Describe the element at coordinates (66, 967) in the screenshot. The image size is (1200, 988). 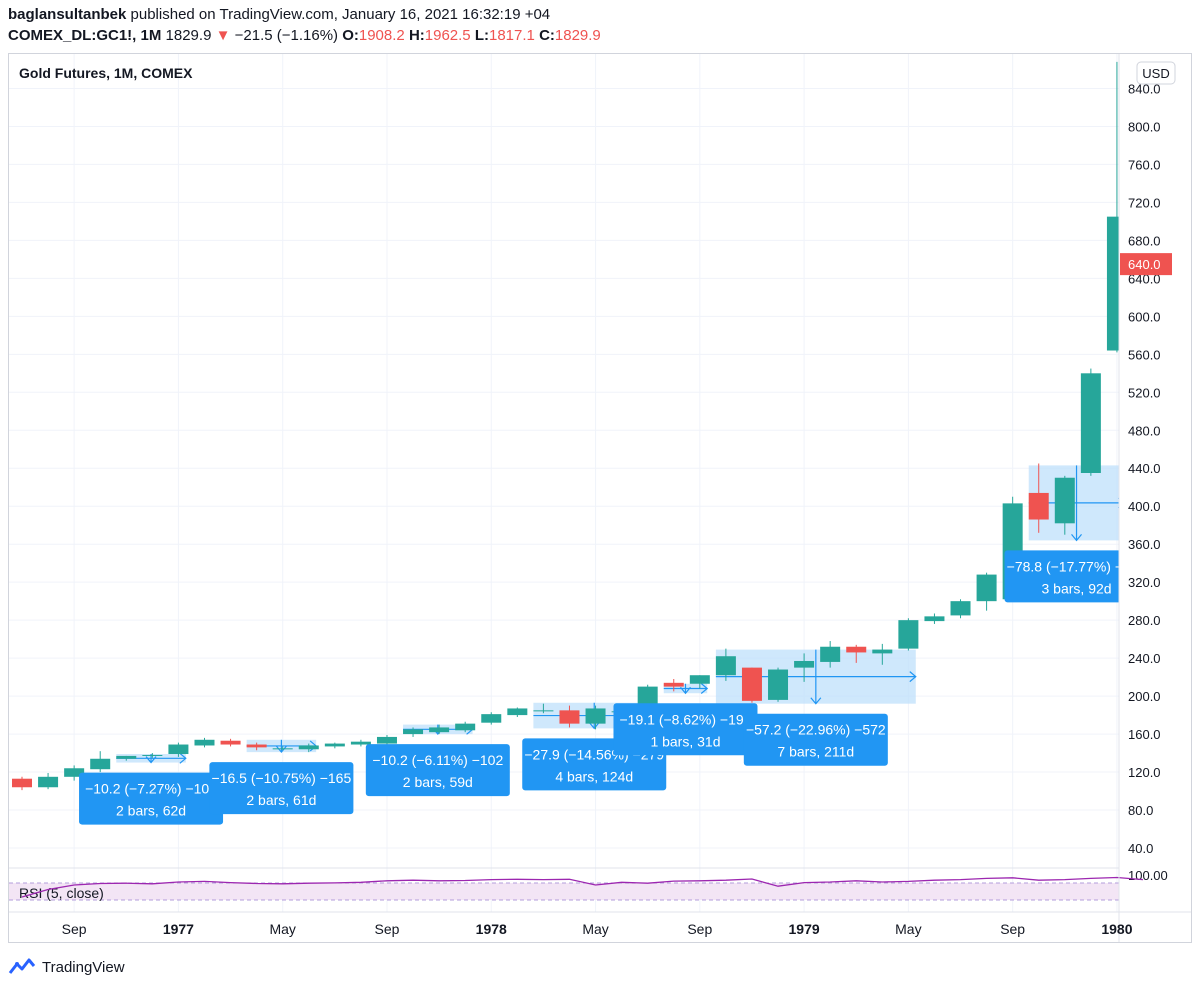
I see `tradingview-logo: TradingView` at that location.